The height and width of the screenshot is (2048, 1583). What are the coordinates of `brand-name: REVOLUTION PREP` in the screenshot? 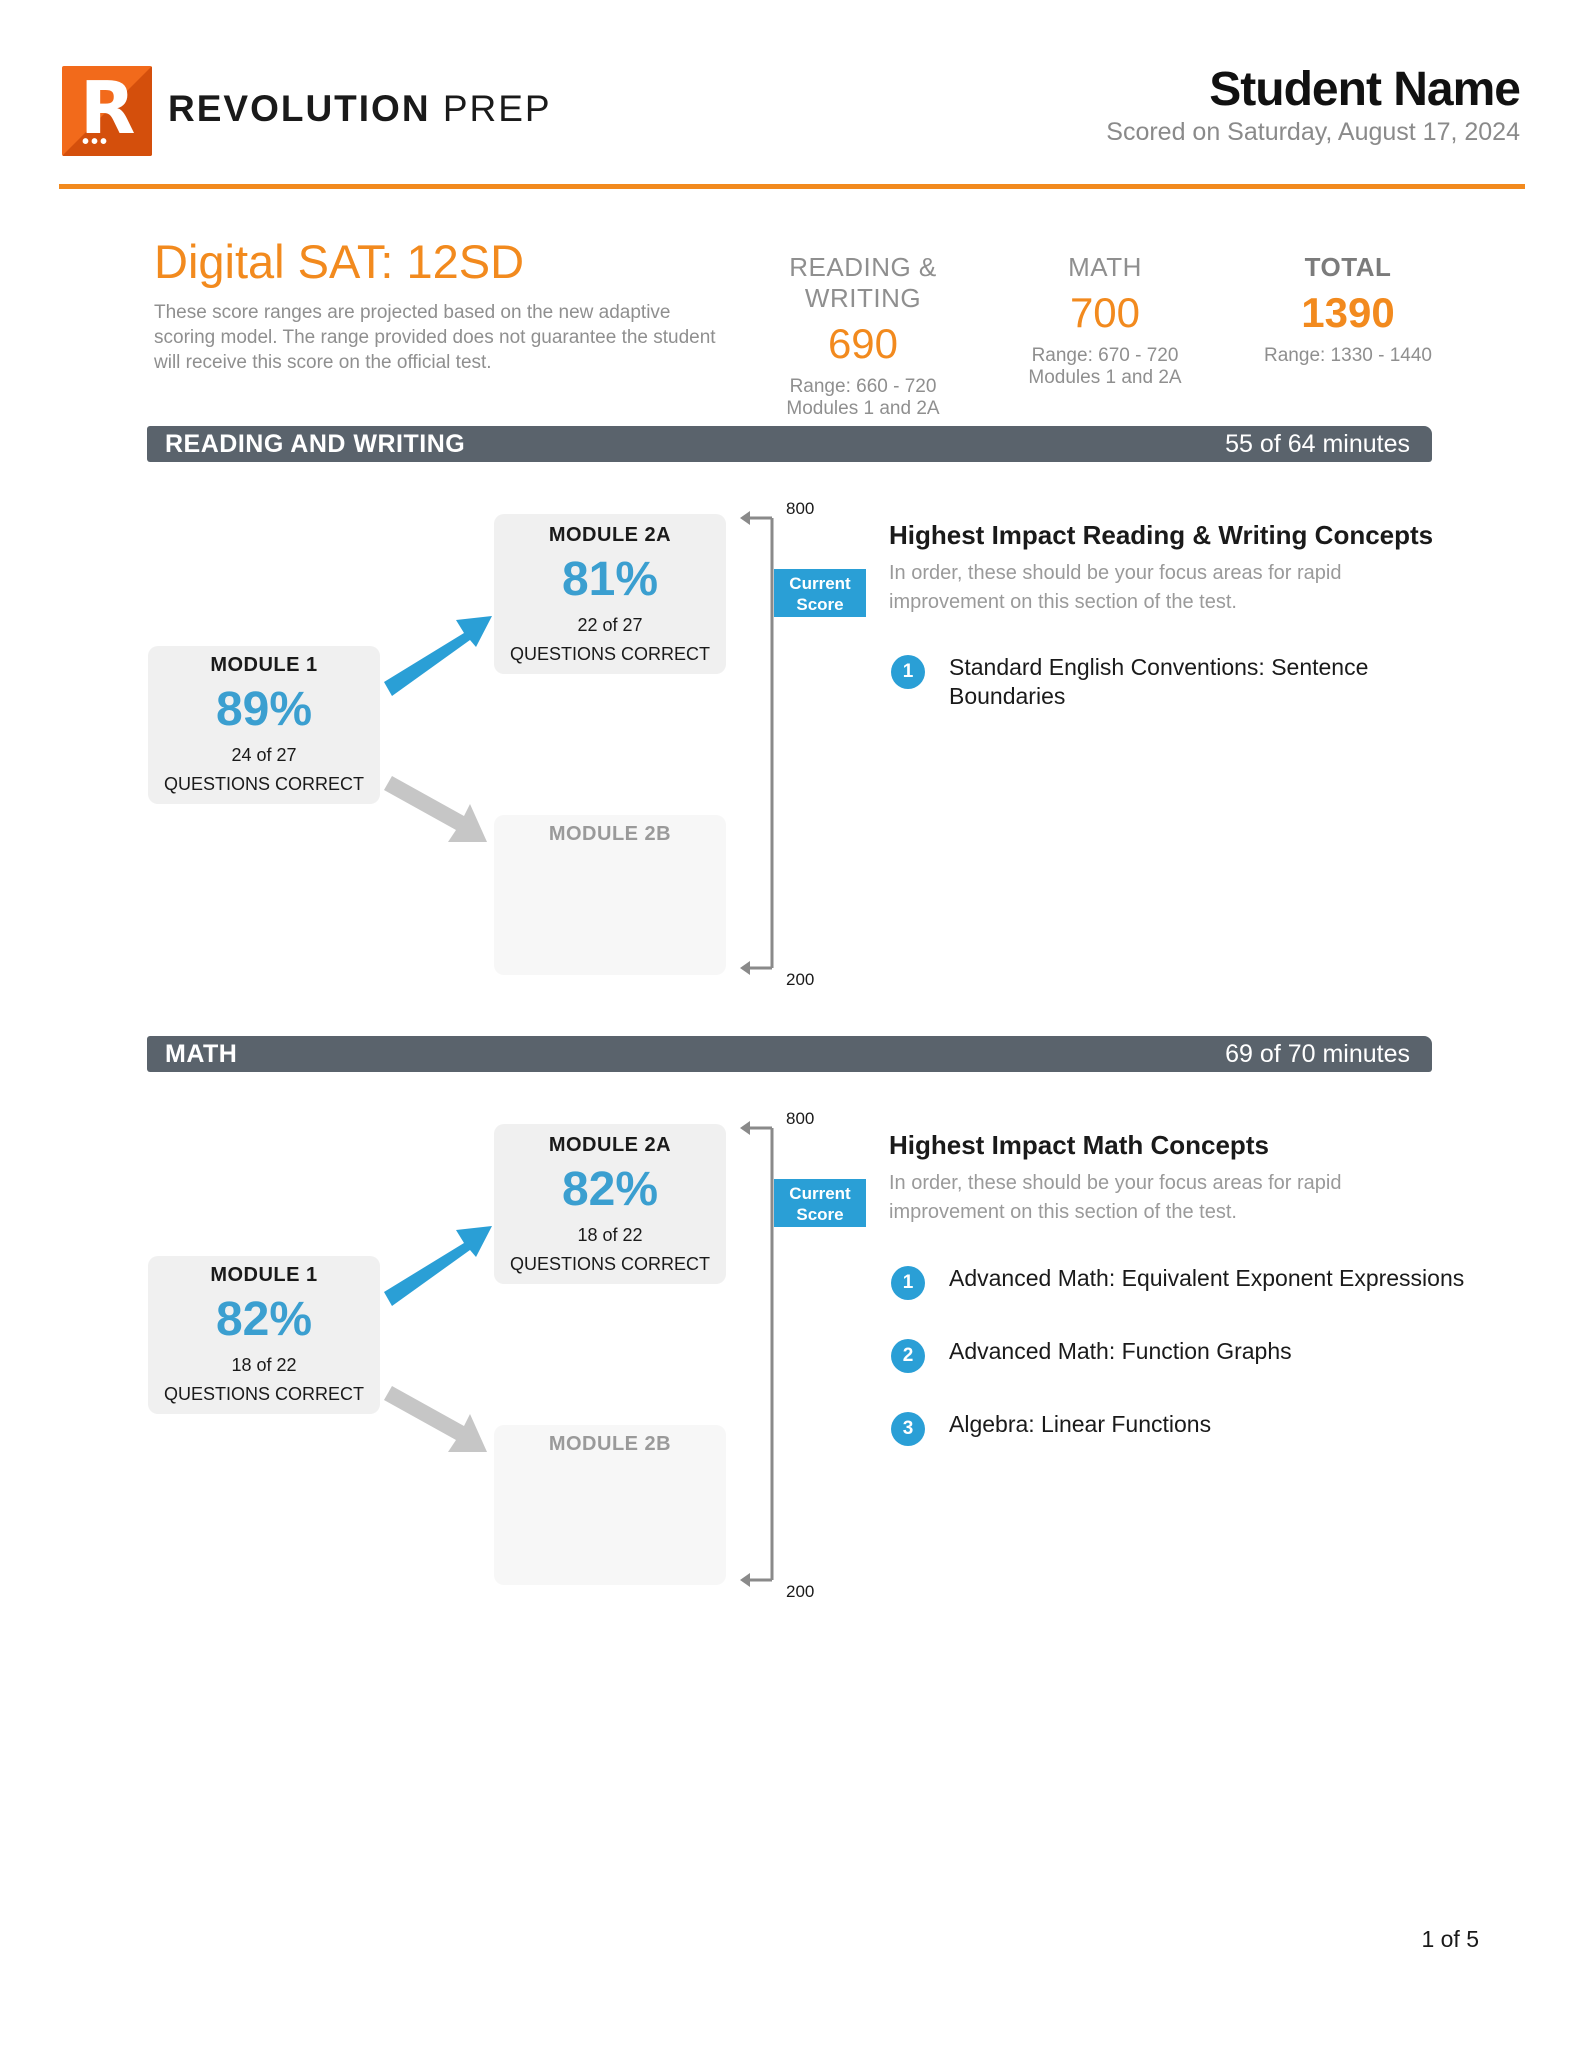 It's located at (360, 109).